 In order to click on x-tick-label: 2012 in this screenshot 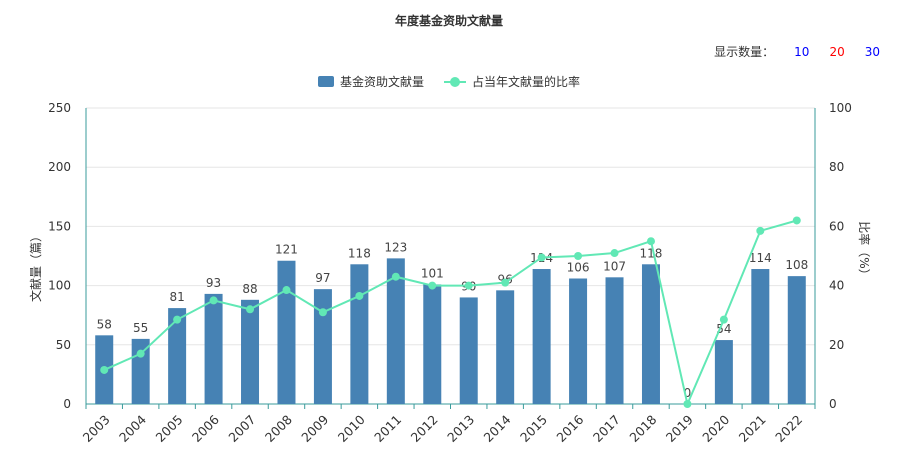, I will do `click(424, 428)`.